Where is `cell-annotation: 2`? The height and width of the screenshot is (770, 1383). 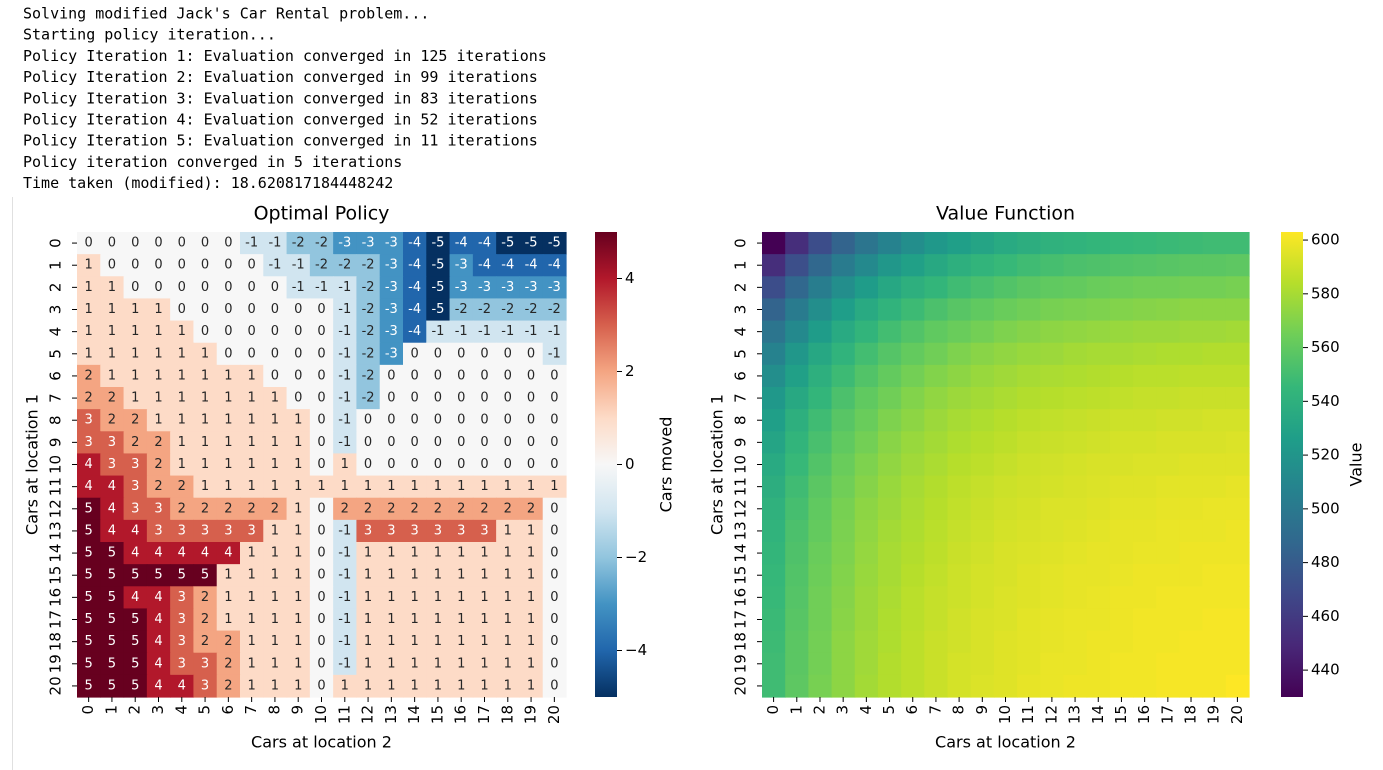 cell-annotation: 2 is located at coordinates (89, 398).